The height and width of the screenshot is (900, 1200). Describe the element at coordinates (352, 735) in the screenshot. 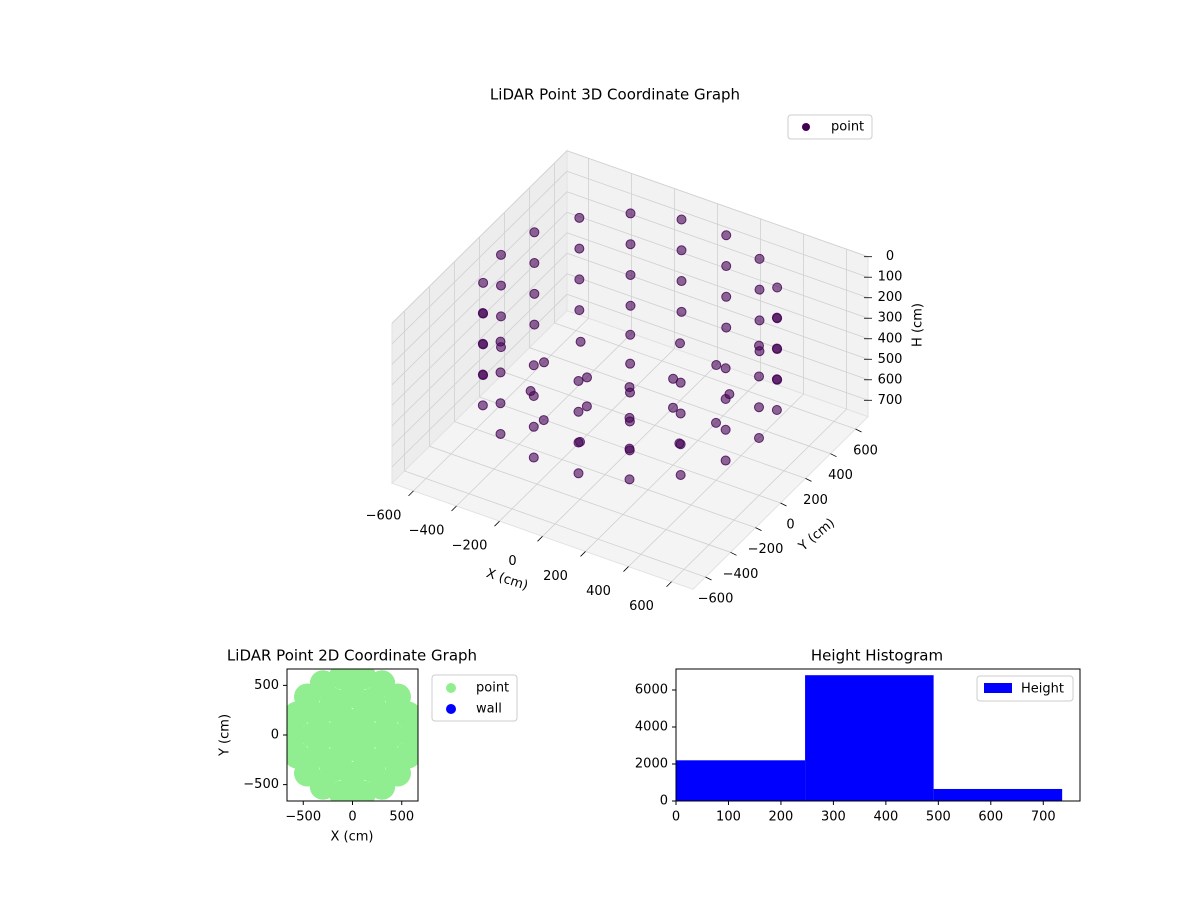

I see `plot-area` at that location.